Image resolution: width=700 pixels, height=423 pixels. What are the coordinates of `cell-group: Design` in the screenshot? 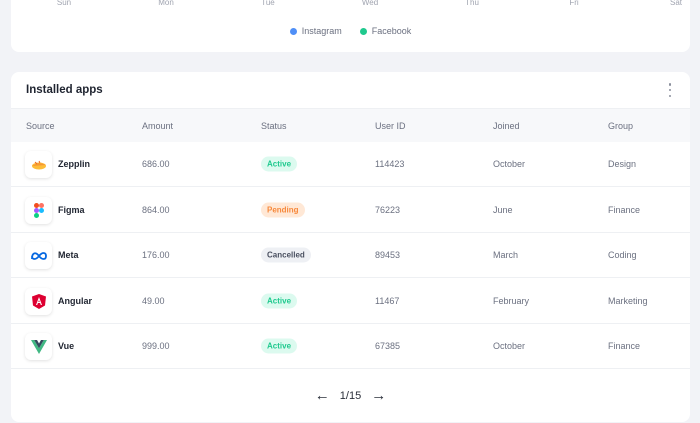 It's located at (622, 164).